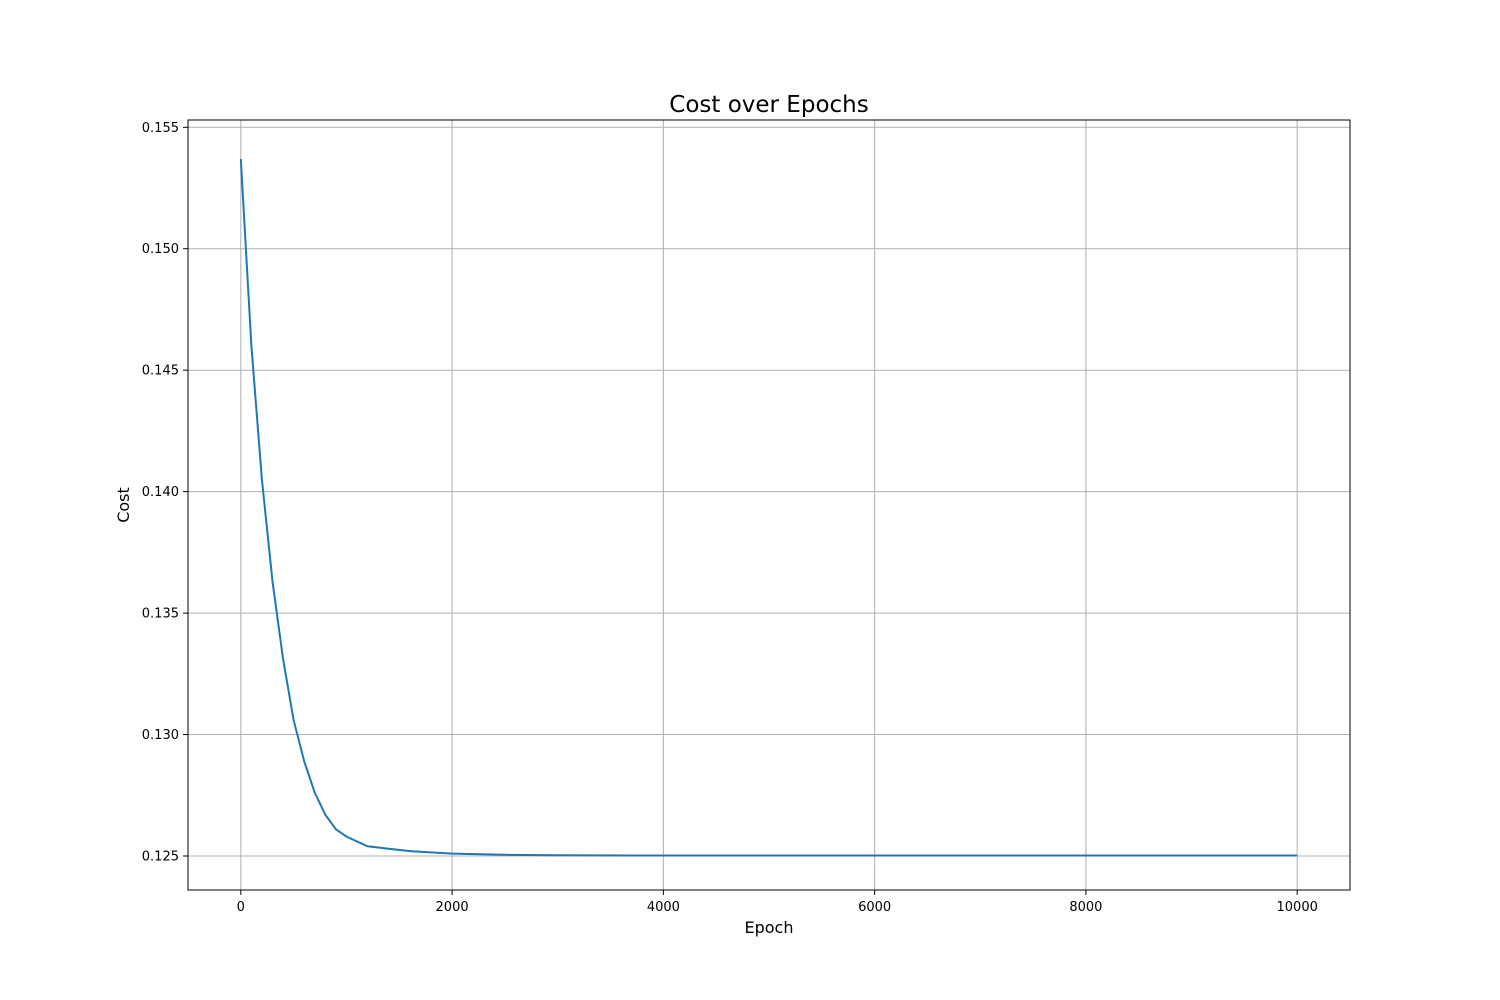  Describe the element at coordinates (160, 735) in the screenshot. I see `y-tick-label: 0.130` at that location.